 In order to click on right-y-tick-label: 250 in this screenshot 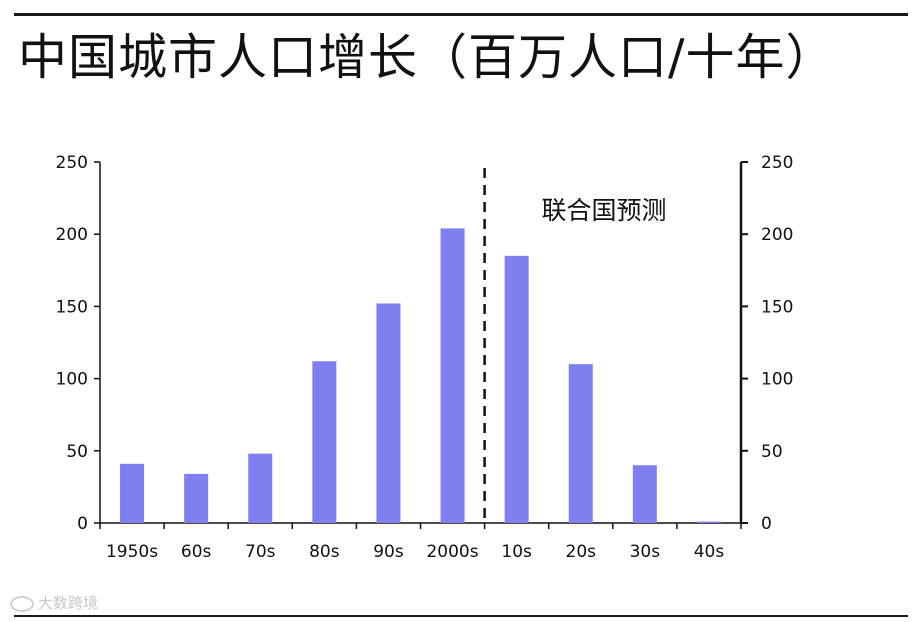, I will do `click(777, 163)`.